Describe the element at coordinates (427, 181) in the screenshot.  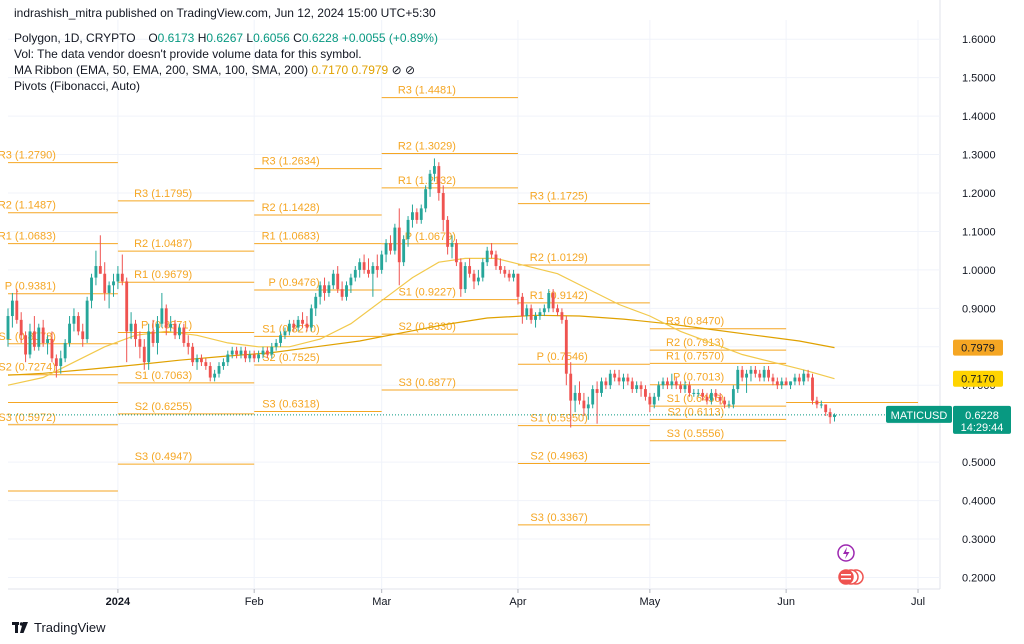
I see `pivot-label: R1 (1.2132)` at that location.